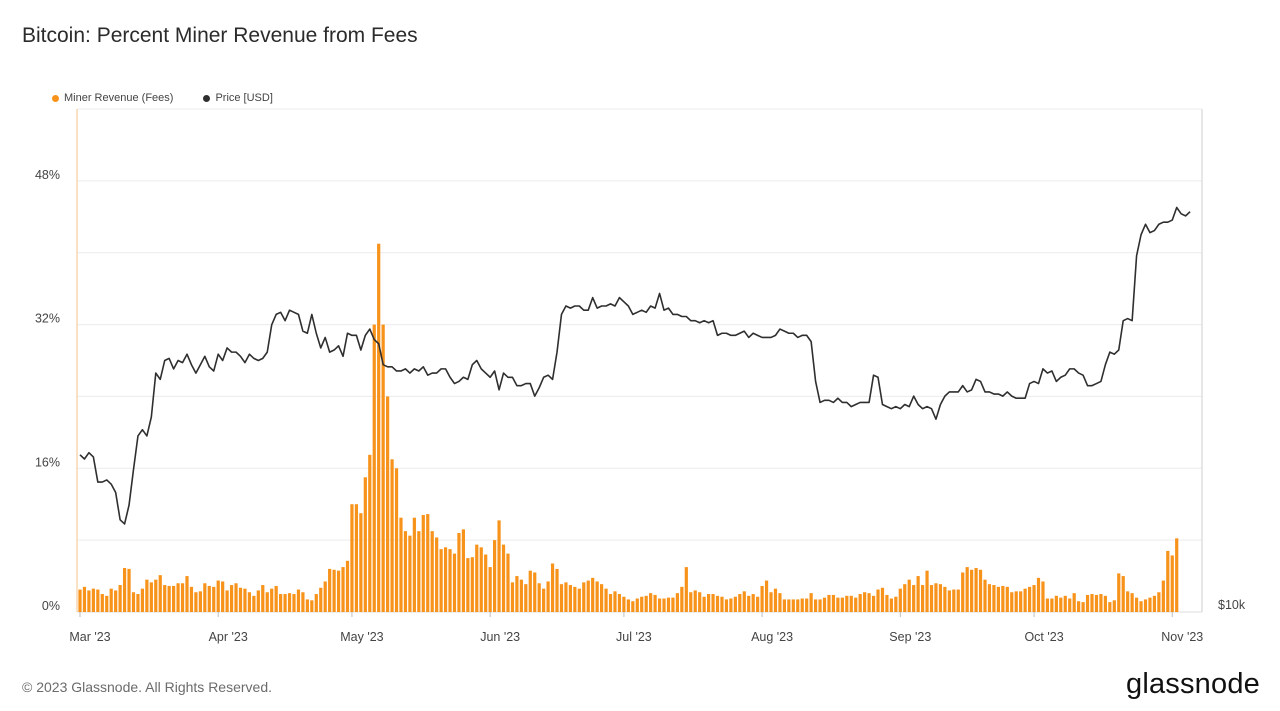 The image size is (1280, 711). What do you see at coordinates (47, 462) in the screenshot?
I see `y-tick-label: 16%` at bounding box center [47, 462].